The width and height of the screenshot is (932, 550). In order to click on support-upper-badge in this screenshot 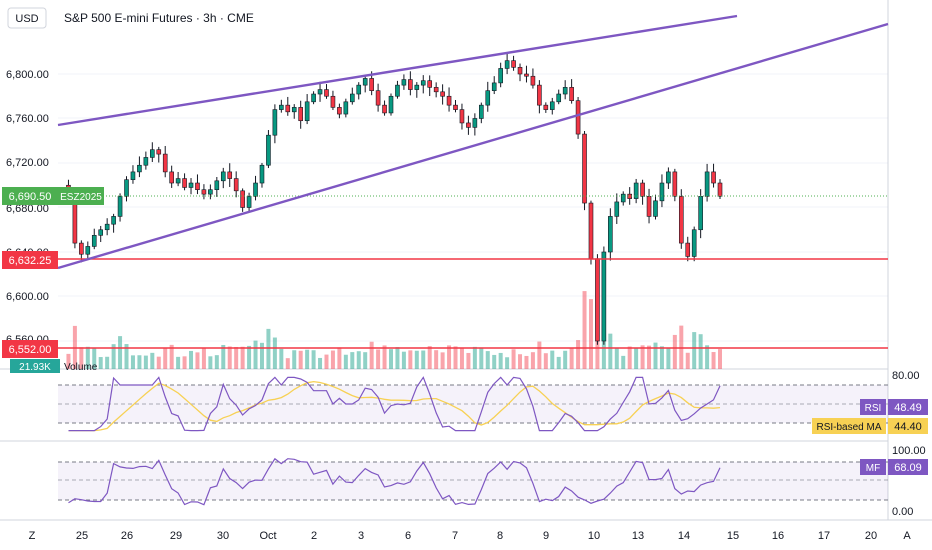, I will do `click(30, 260)`.